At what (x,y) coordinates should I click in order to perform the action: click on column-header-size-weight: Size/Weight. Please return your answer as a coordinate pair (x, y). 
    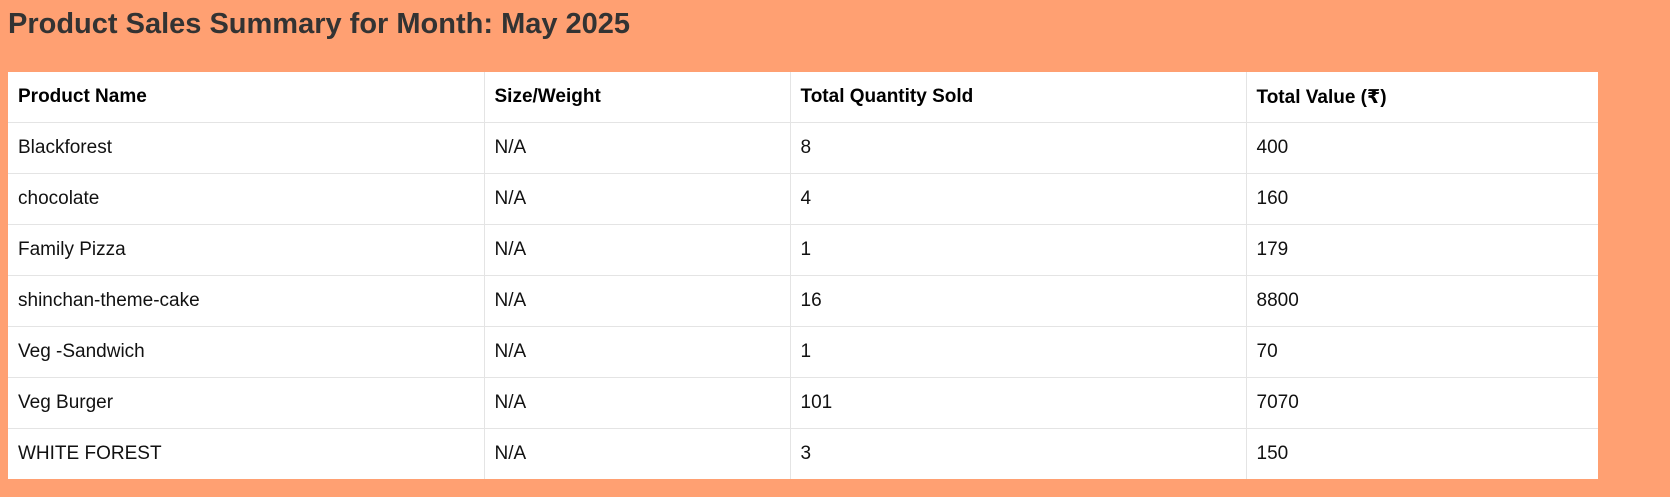
    Looking at the image, I should click on (637, 97).